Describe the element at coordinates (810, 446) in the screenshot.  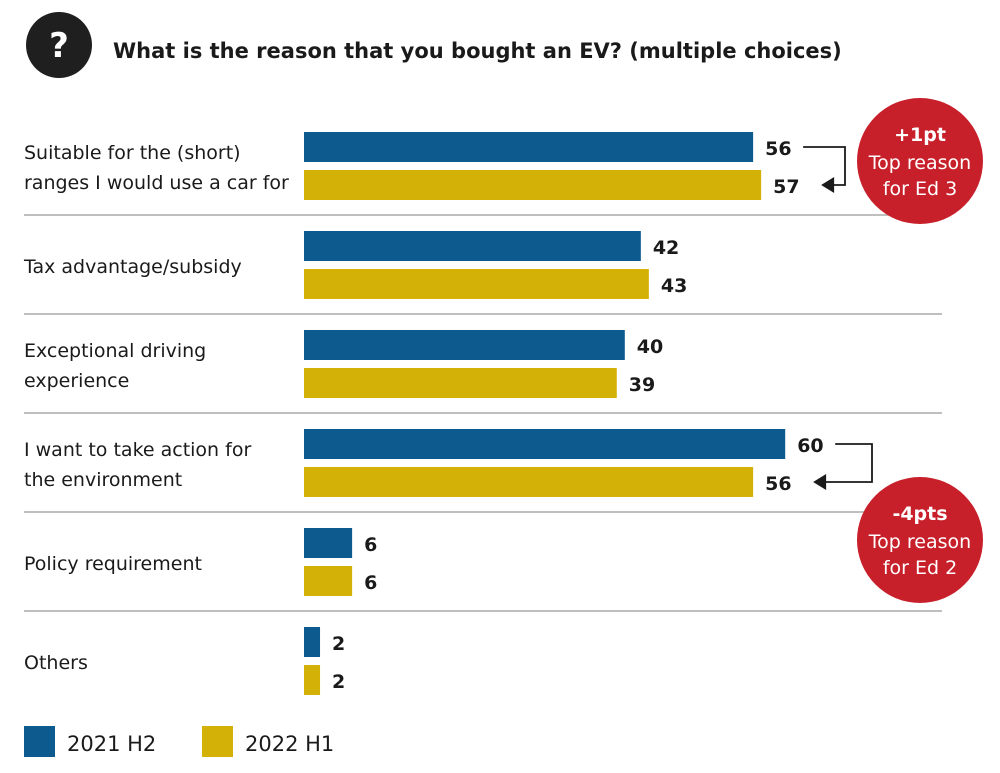
I see `data-label: 60` at that location.